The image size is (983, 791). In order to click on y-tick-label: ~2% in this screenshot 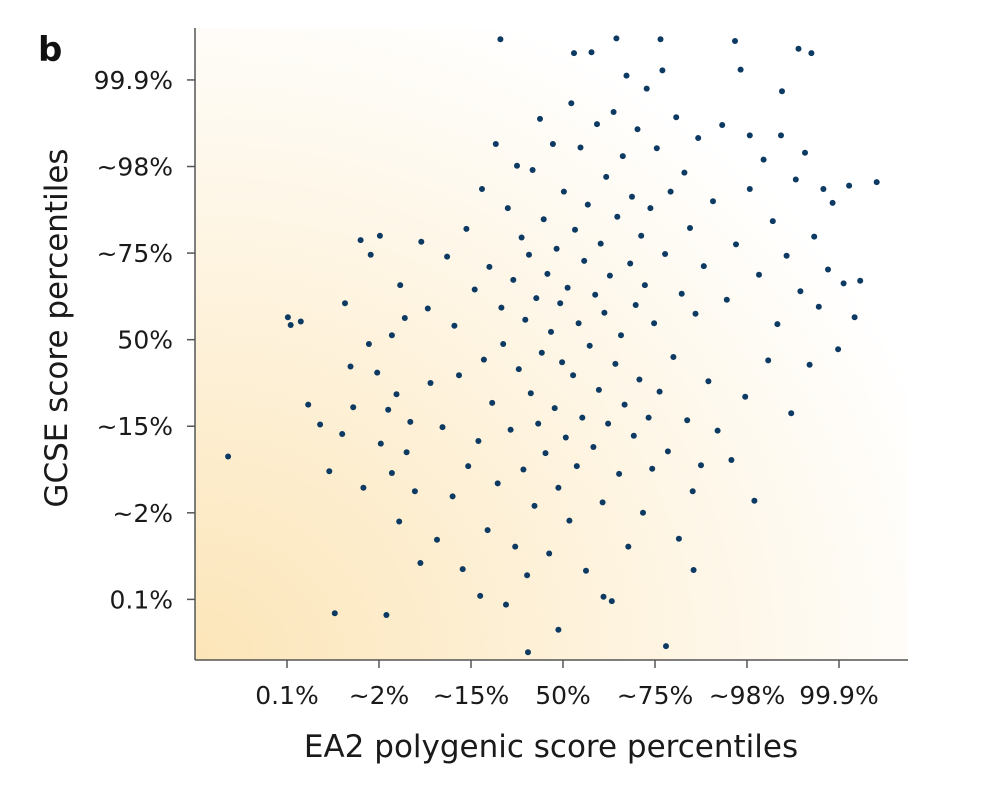, I will do `click(142, 513)`.